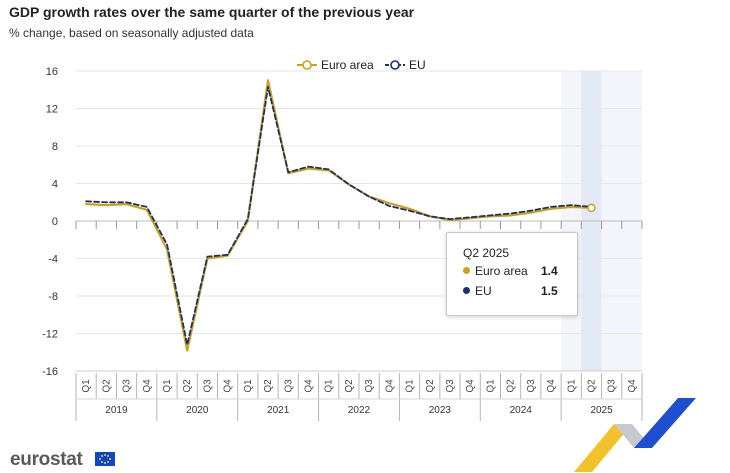 The image size is (730, 473). What do you see at coordinates (46, 459) in the screenshot?
I see `eurostat-logo: eurostat` at bounding box center [46, 459].